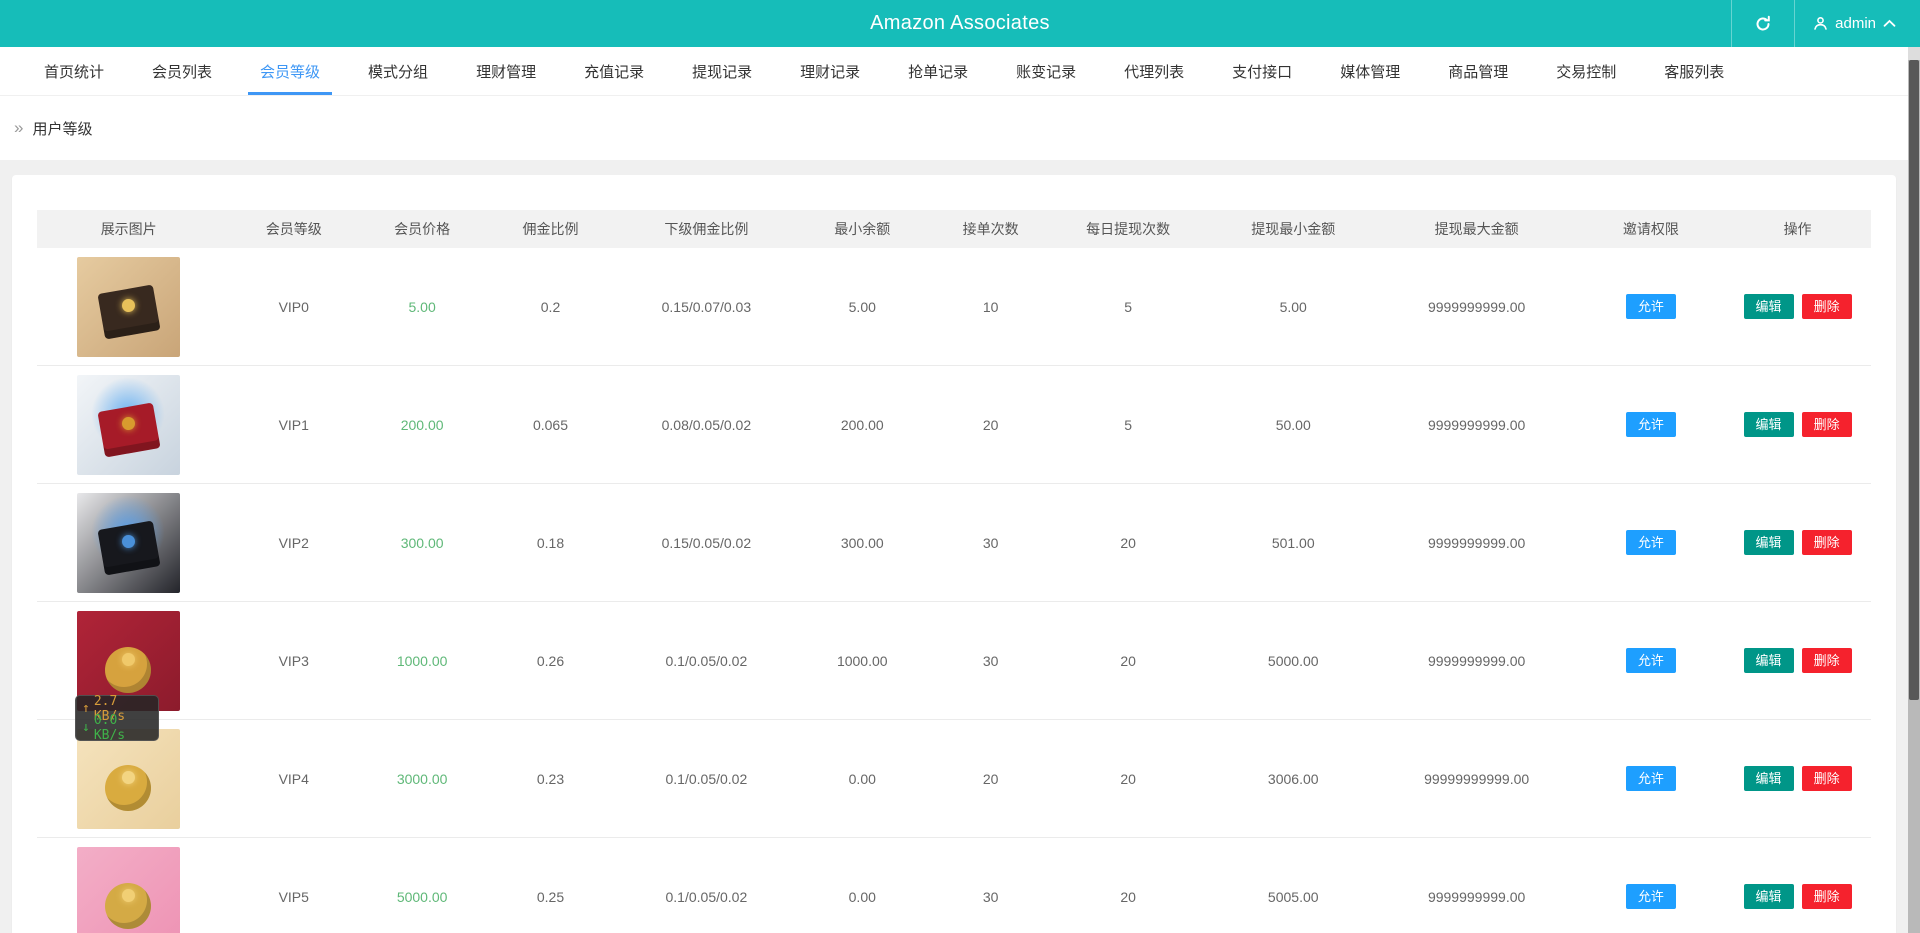  I want to click on column-header: 操作, so click(1797, 229).